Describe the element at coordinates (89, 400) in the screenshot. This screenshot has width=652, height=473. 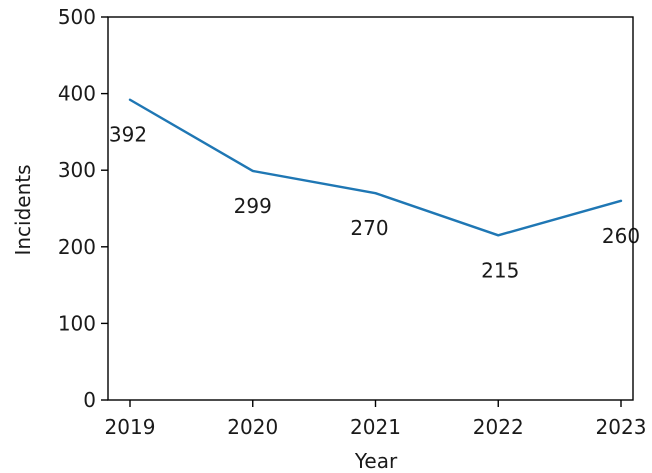
I see `y-tick-label: 0` at that location.